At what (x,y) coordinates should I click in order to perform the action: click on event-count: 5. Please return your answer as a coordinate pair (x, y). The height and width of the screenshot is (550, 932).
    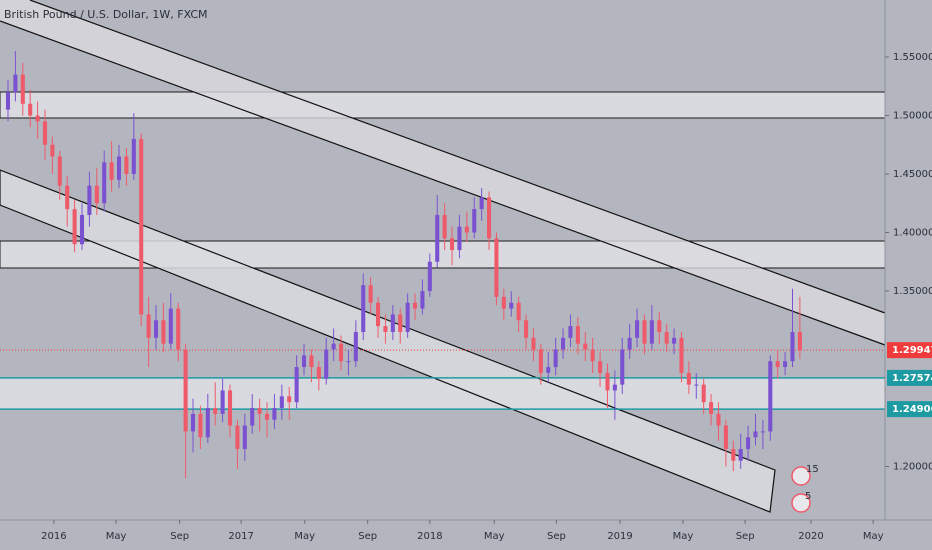
    Looking at the image, I should click on (808, 496).